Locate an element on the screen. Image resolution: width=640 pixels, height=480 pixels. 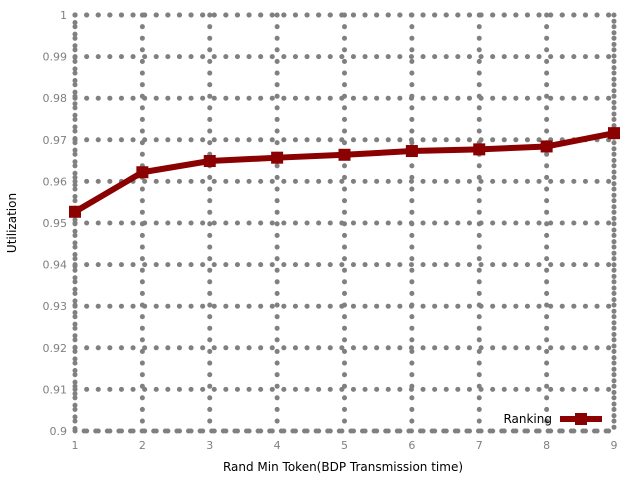
x-tick-label: 8 is located at coordinates (546, 445).